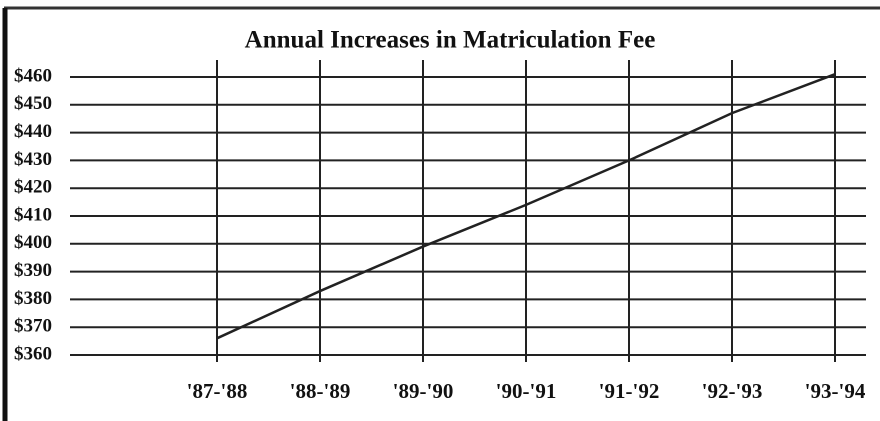  I want to click on y-tick-label: $420, so click(33, 187).